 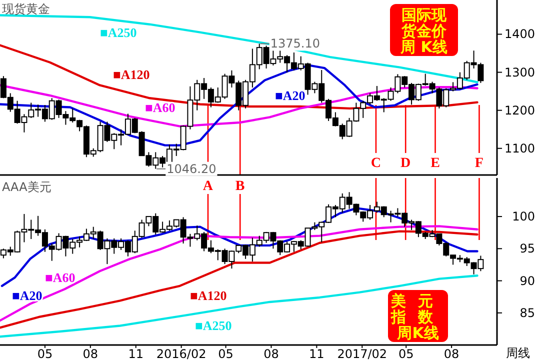 I want to click on annotation: 1046.20, so click(x=191, y=169).